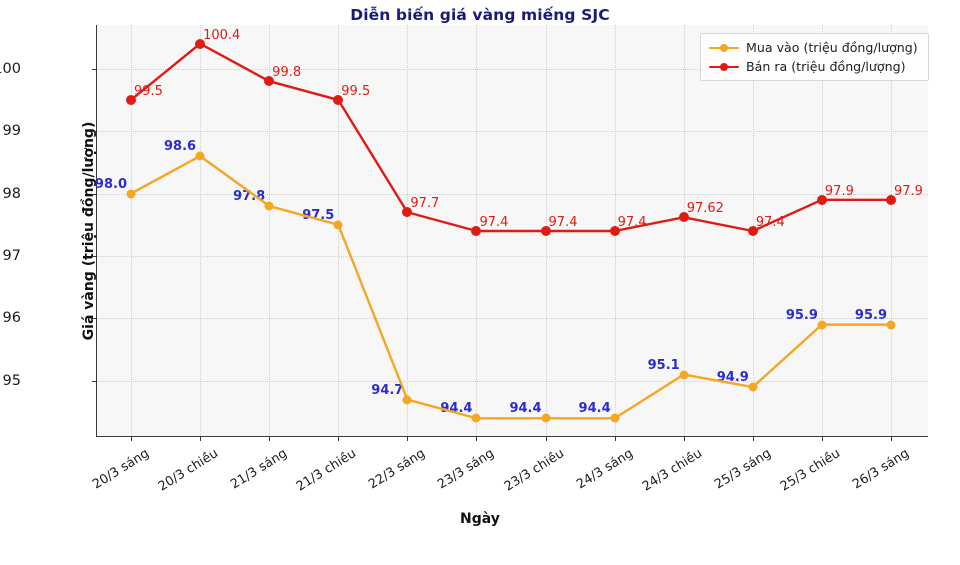  I want to click on y-axis-tick-label: 99, so click(11, 131).